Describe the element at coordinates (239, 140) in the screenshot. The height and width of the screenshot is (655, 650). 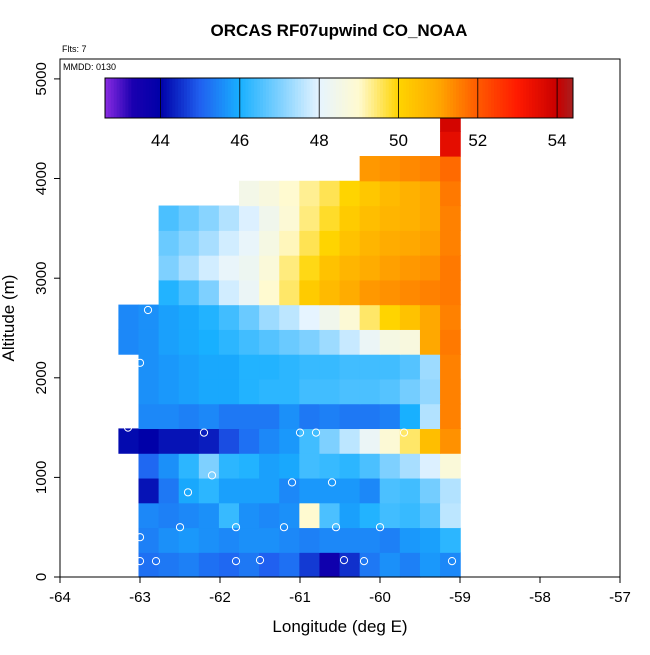
I see `colorbar-tick-label: 46` at that location.